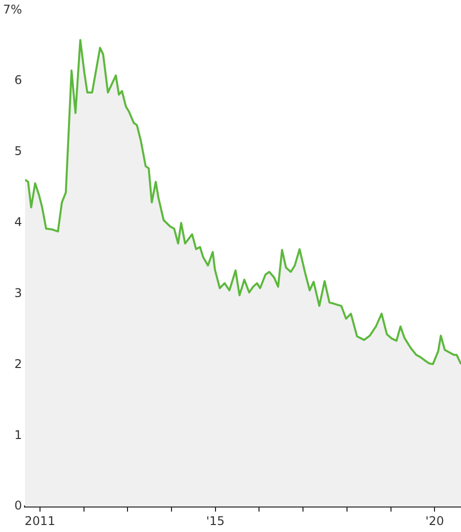 This screenshot has height=532, width=461. What do you see at coordinates (18, 80) in the screenshot?
I see `y-tick-label: 6` at bounding box center [18, 80].